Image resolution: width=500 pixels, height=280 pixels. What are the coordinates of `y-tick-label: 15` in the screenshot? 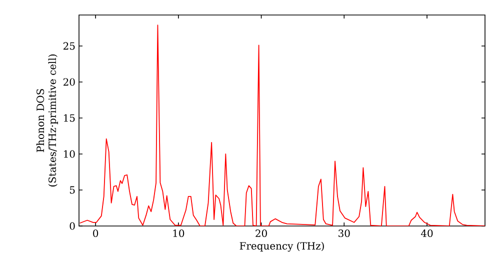 It's located at (69, 118).